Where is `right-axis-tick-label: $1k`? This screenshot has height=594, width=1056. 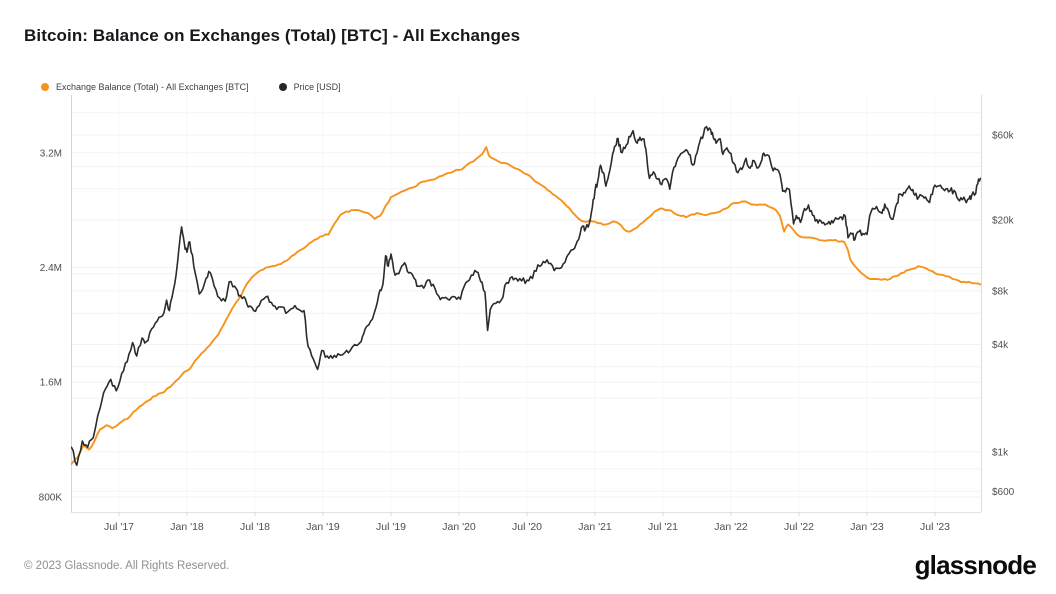 right-axis-tick-label: $1k is located at coordinates (1000, 452).